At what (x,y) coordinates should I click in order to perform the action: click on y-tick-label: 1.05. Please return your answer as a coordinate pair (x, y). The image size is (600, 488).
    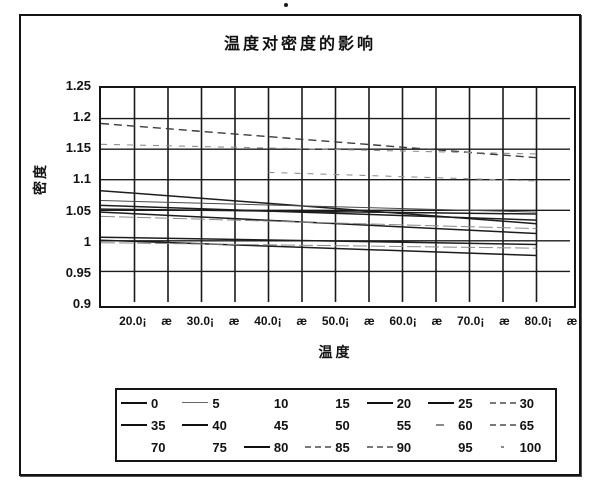
    Looking at the image, I should click on (78, 210).